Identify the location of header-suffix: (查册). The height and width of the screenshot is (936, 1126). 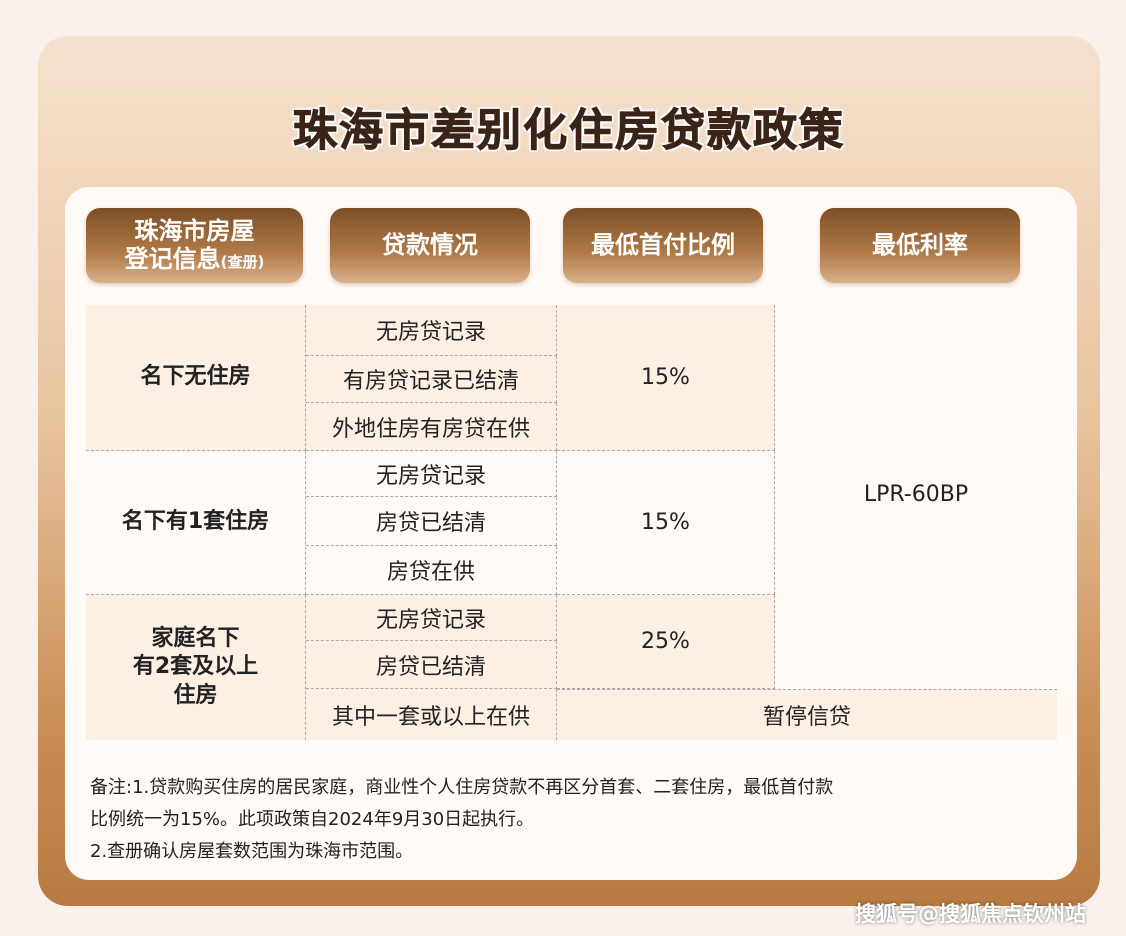
(242, 261).